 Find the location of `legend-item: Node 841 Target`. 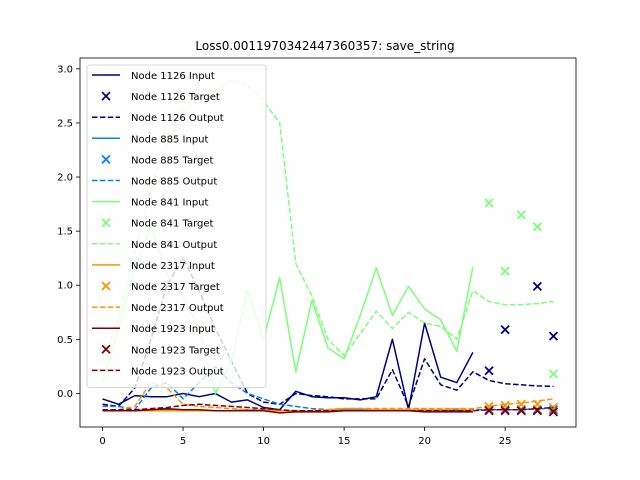

legend-item: Node 841 Target is located at coordinates (157, 224).